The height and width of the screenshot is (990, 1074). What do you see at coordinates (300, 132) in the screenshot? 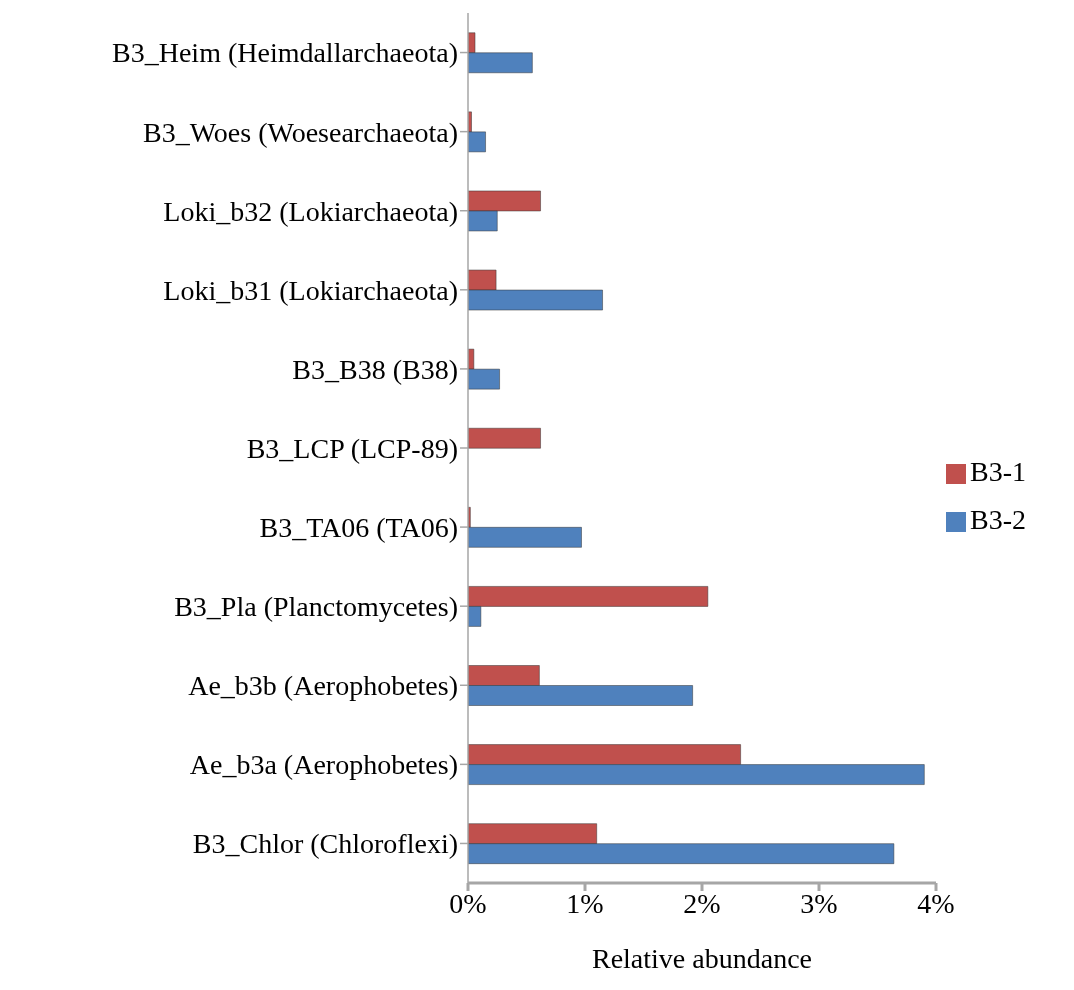
I see `y-tick-label: B3_Woes (Woesearchaeota)` at bounding box center [300, 132].